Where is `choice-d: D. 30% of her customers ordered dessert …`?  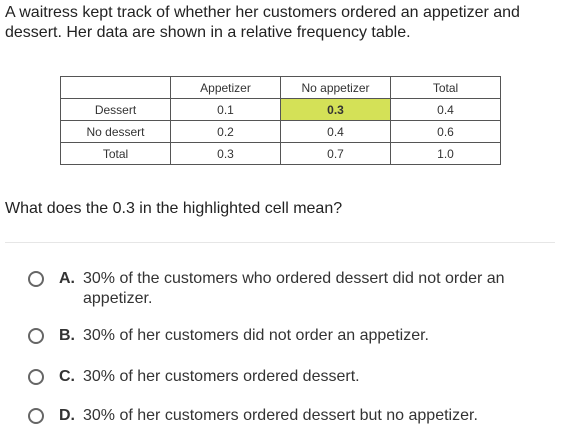
choice-d: D. 30% of her customers ordered dessert … is located at coordinates (278, 416).